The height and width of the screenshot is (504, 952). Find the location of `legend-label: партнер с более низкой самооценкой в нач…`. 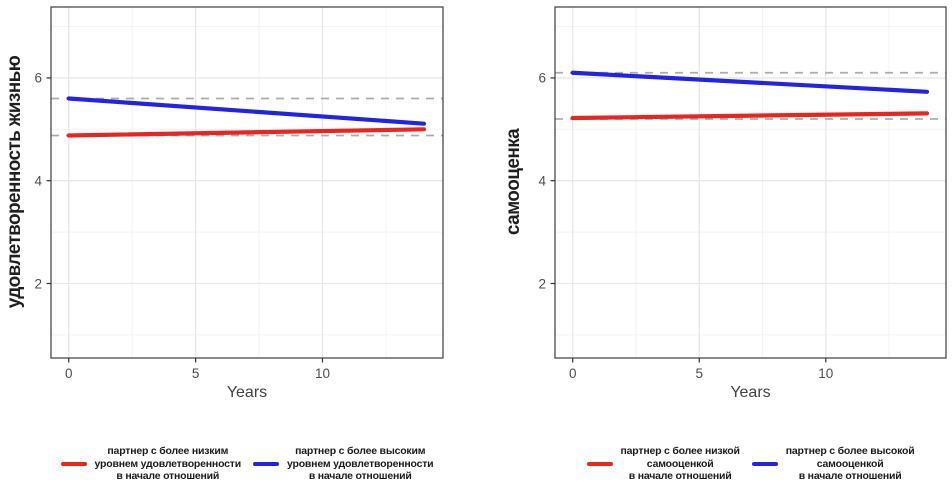

legend-label: партнер с более низкой самооценкой в нач… is located at coordinates (680, 464).